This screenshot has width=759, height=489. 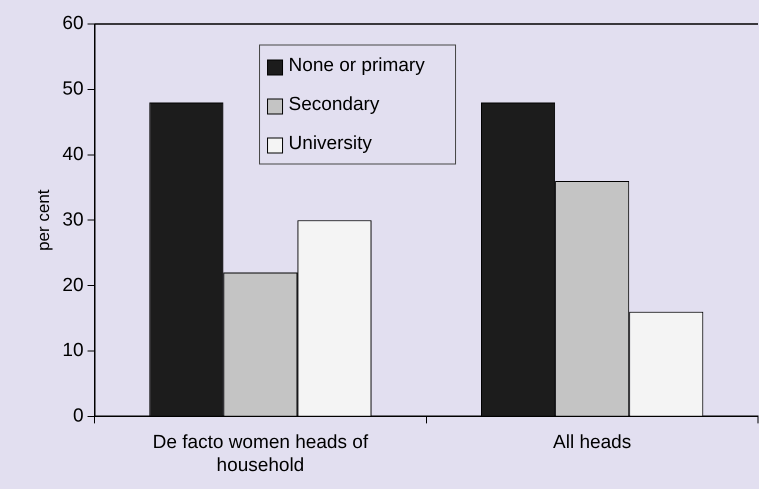 I want to click on y-axis-title: per cent, so click(x=43, y=220).